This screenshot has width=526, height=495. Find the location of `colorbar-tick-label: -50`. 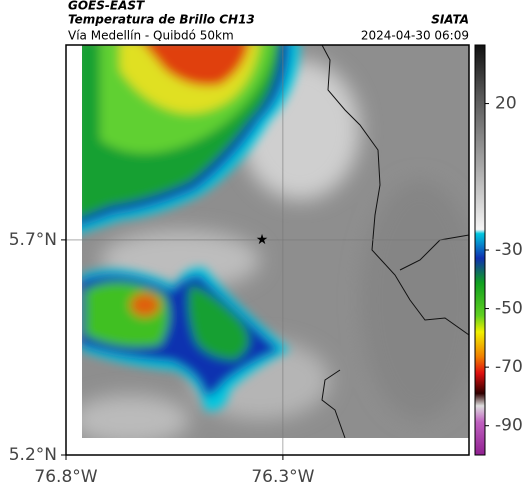

colorbar-tick-label: -50 is located at coordinates (509, 309).